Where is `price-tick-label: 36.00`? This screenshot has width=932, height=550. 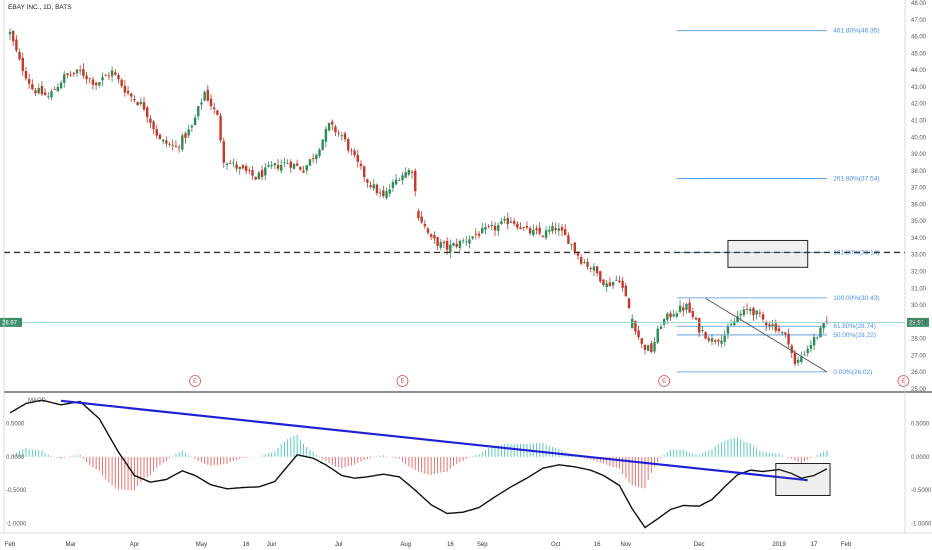 price-tick-label: 36.00 is located at coordinates (919, 205).